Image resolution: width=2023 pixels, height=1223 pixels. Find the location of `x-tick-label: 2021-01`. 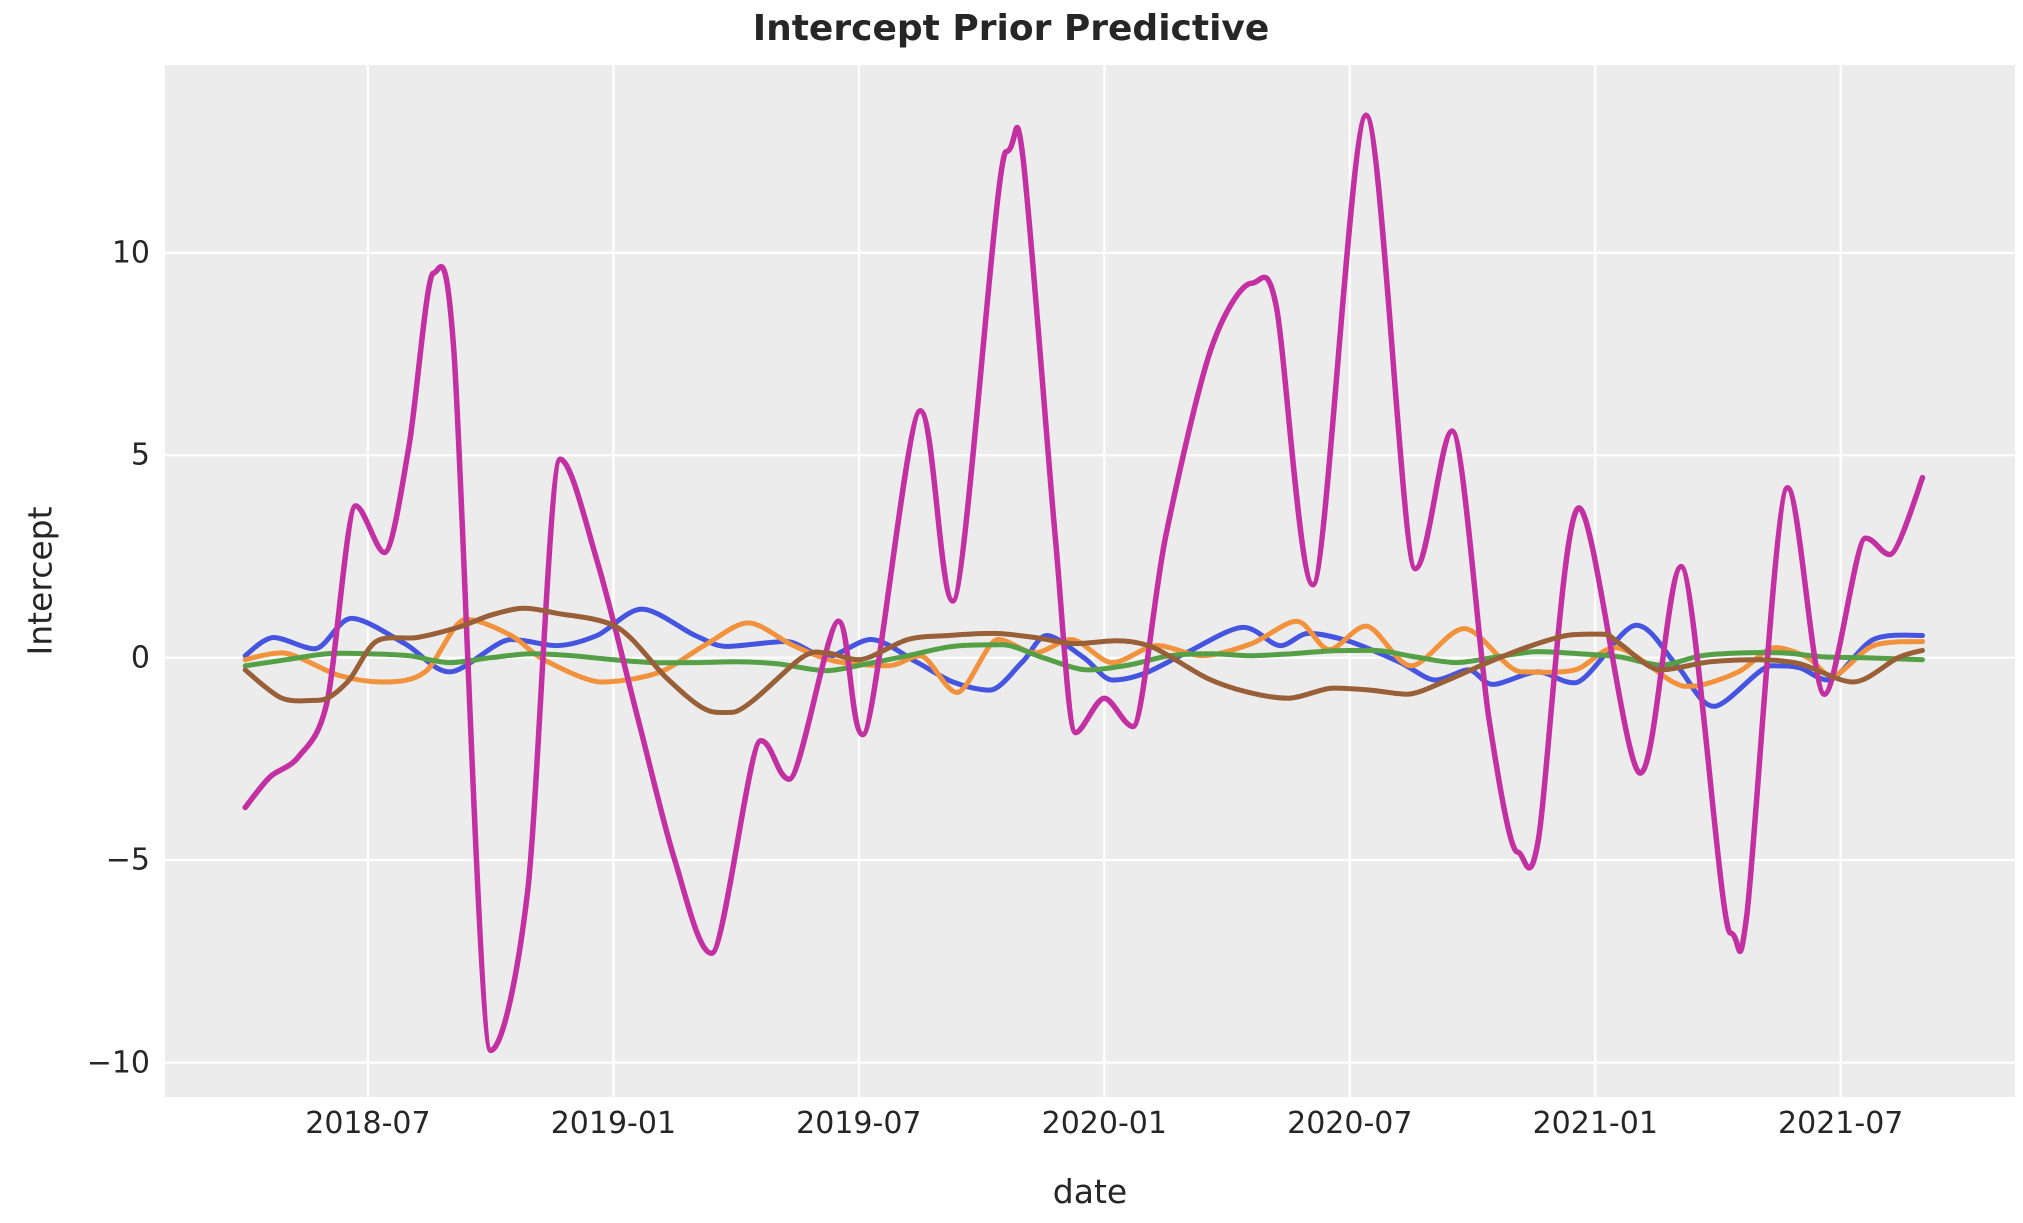

x-tick-label: 2021-01 is located at coordinates (1595, 1123).